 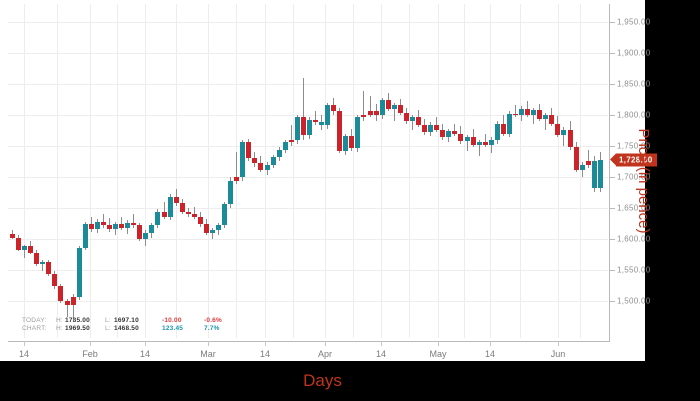 I want to click on stats-today-change-pct: -0.6%, so click(x=213, y=320).